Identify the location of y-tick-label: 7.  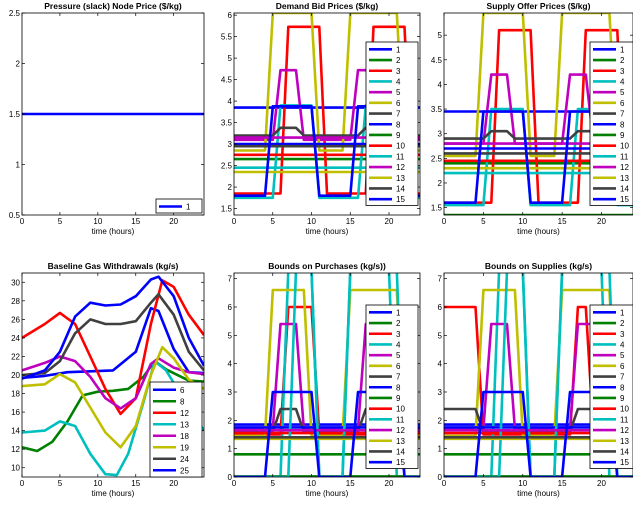
(440, 279).